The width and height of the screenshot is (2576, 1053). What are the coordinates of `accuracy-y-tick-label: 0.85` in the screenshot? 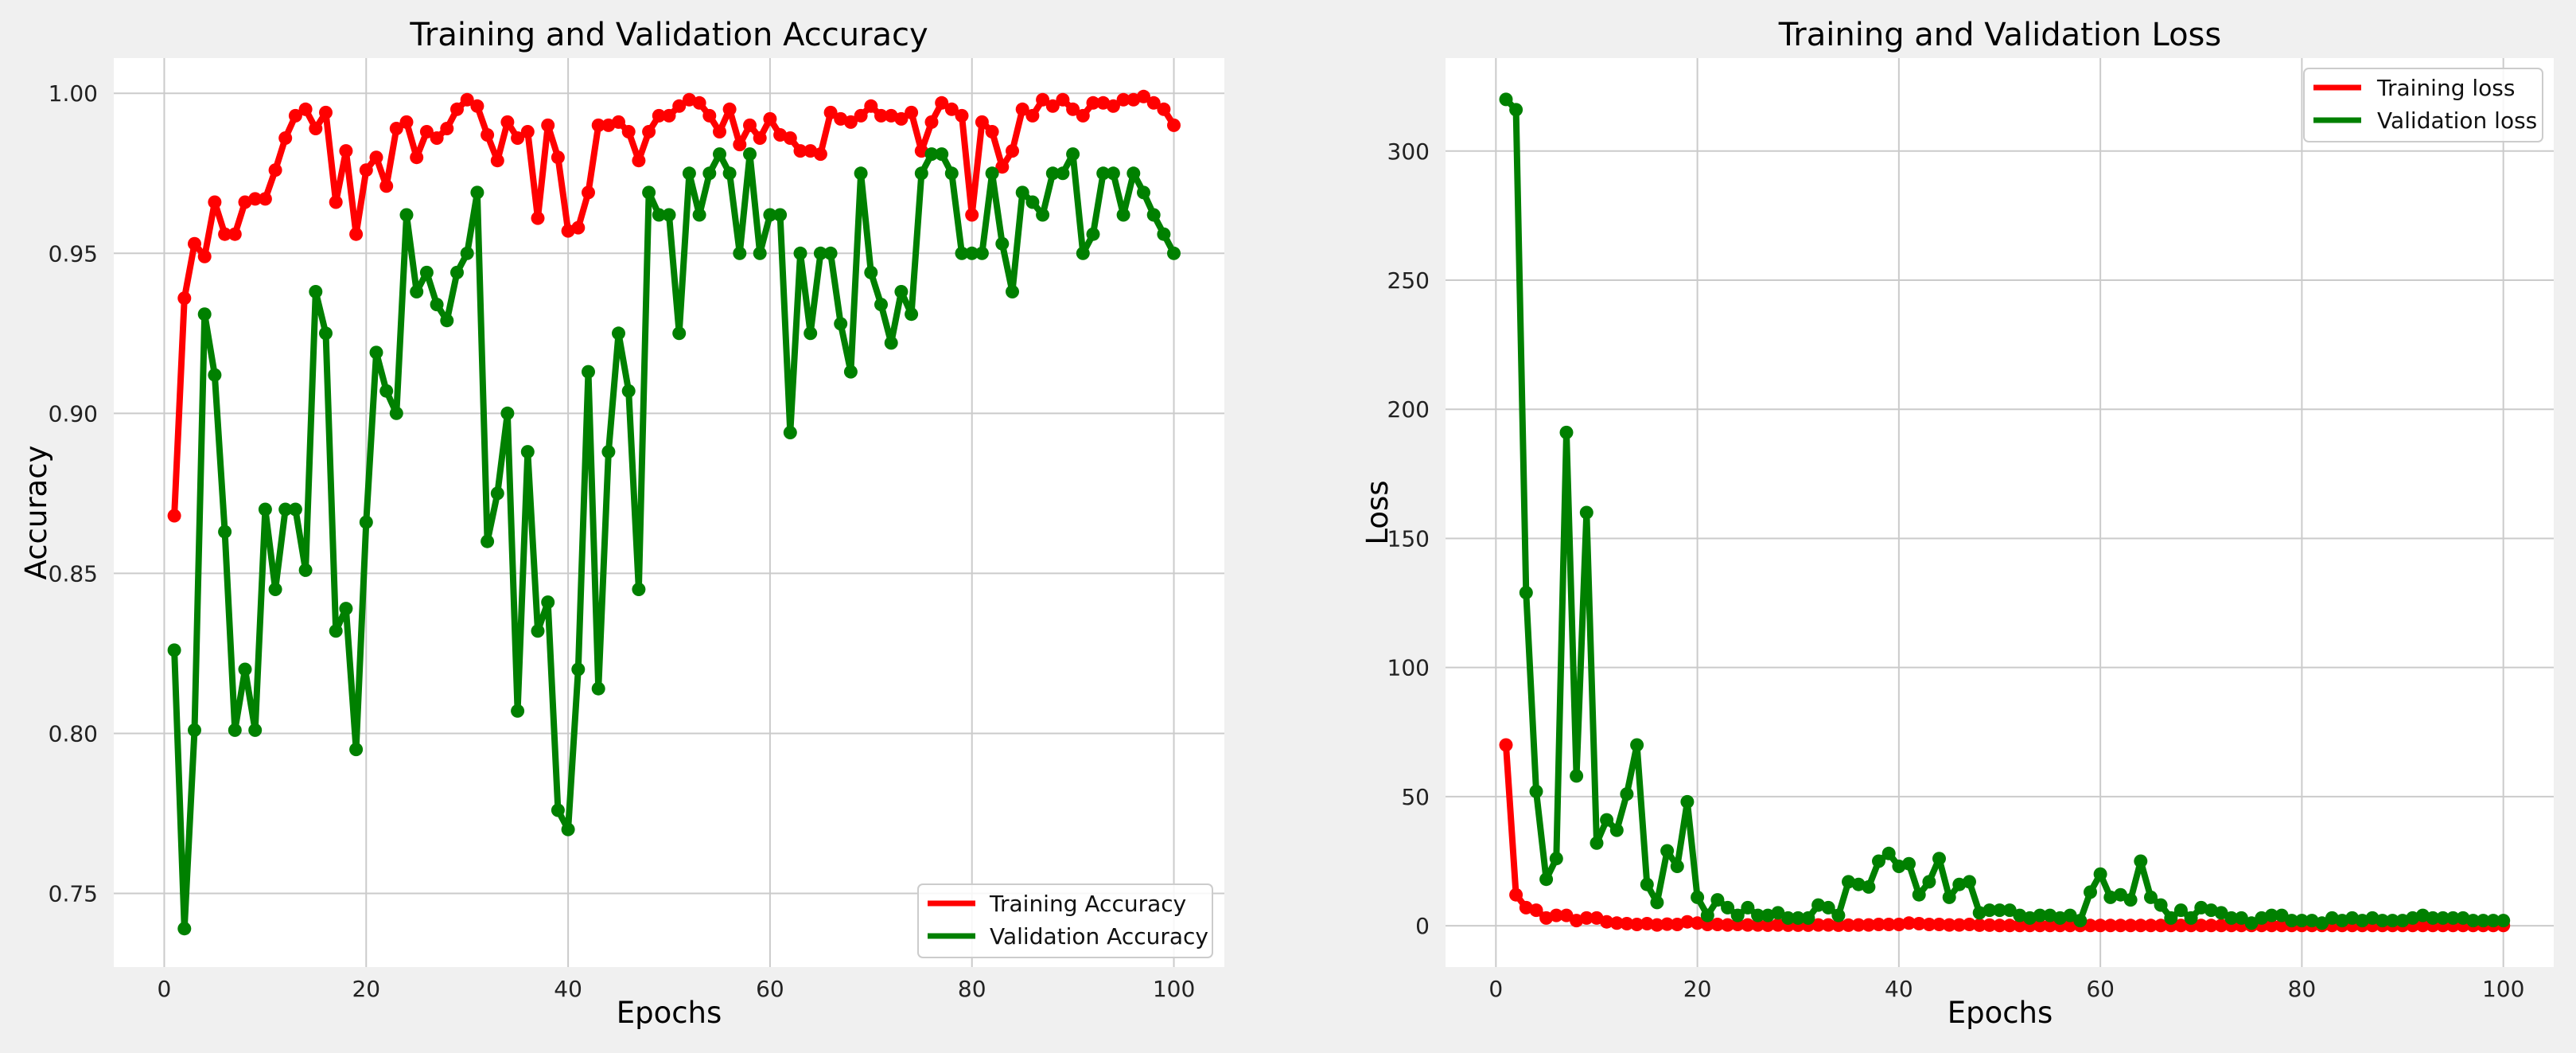 It's located at (74, 573).